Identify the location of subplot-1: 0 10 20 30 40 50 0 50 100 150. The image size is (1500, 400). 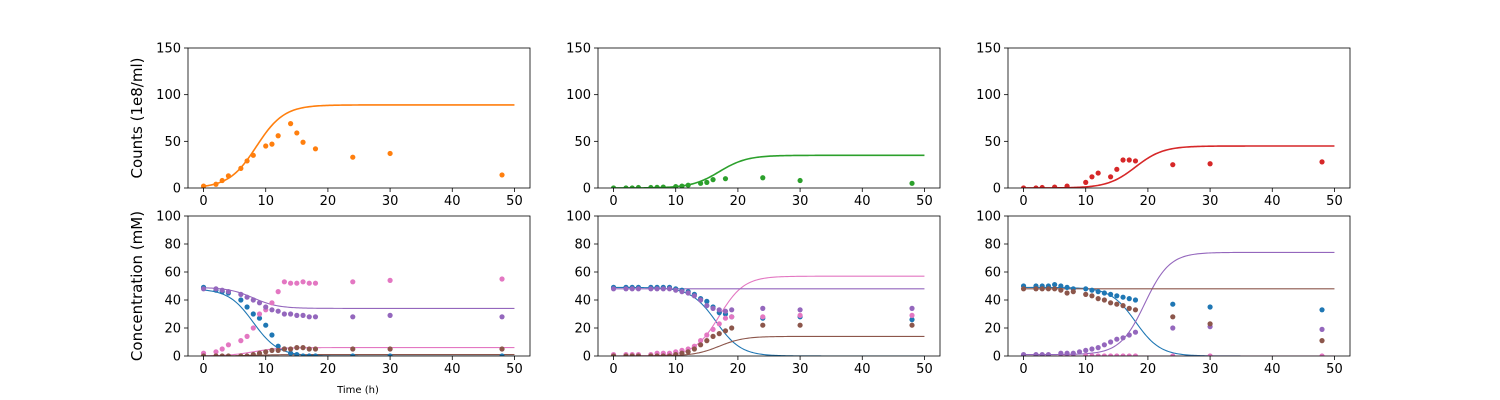
(343, 125).